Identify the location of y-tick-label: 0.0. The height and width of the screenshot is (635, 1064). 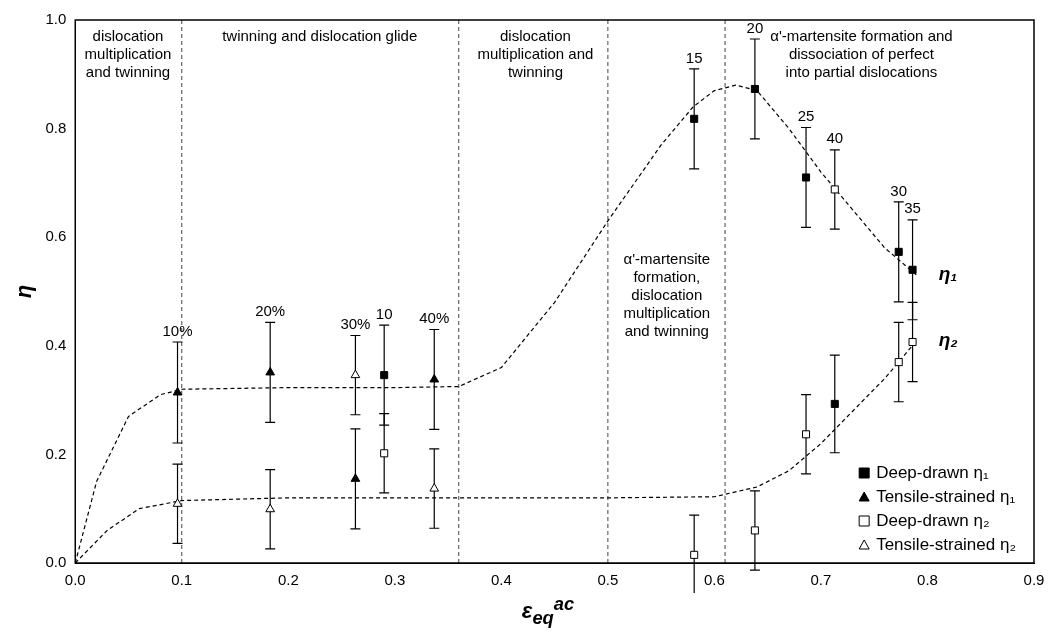
(56, 562).